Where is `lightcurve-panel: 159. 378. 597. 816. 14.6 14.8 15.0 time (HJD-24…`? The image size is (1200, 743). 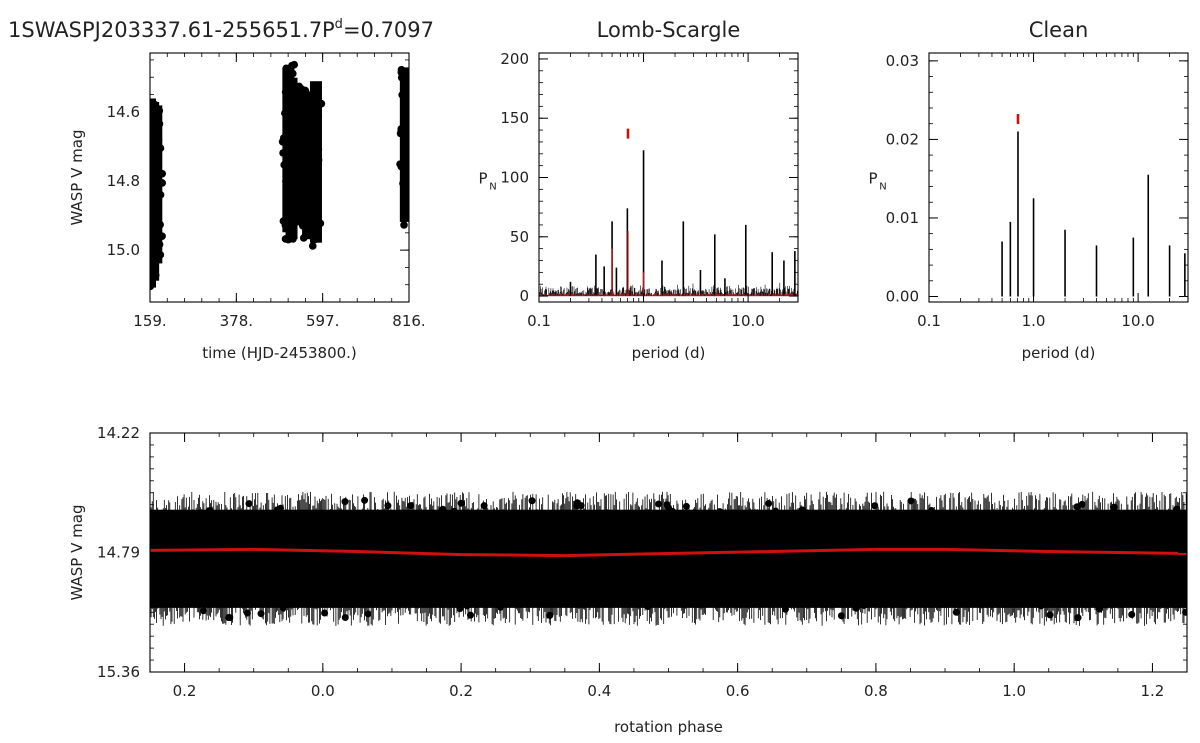 lightcurve-panel: 159. 378. 597. 816. 14.6 14.8 15.0 time (HJD-24… is located at coordinates (247, 207).